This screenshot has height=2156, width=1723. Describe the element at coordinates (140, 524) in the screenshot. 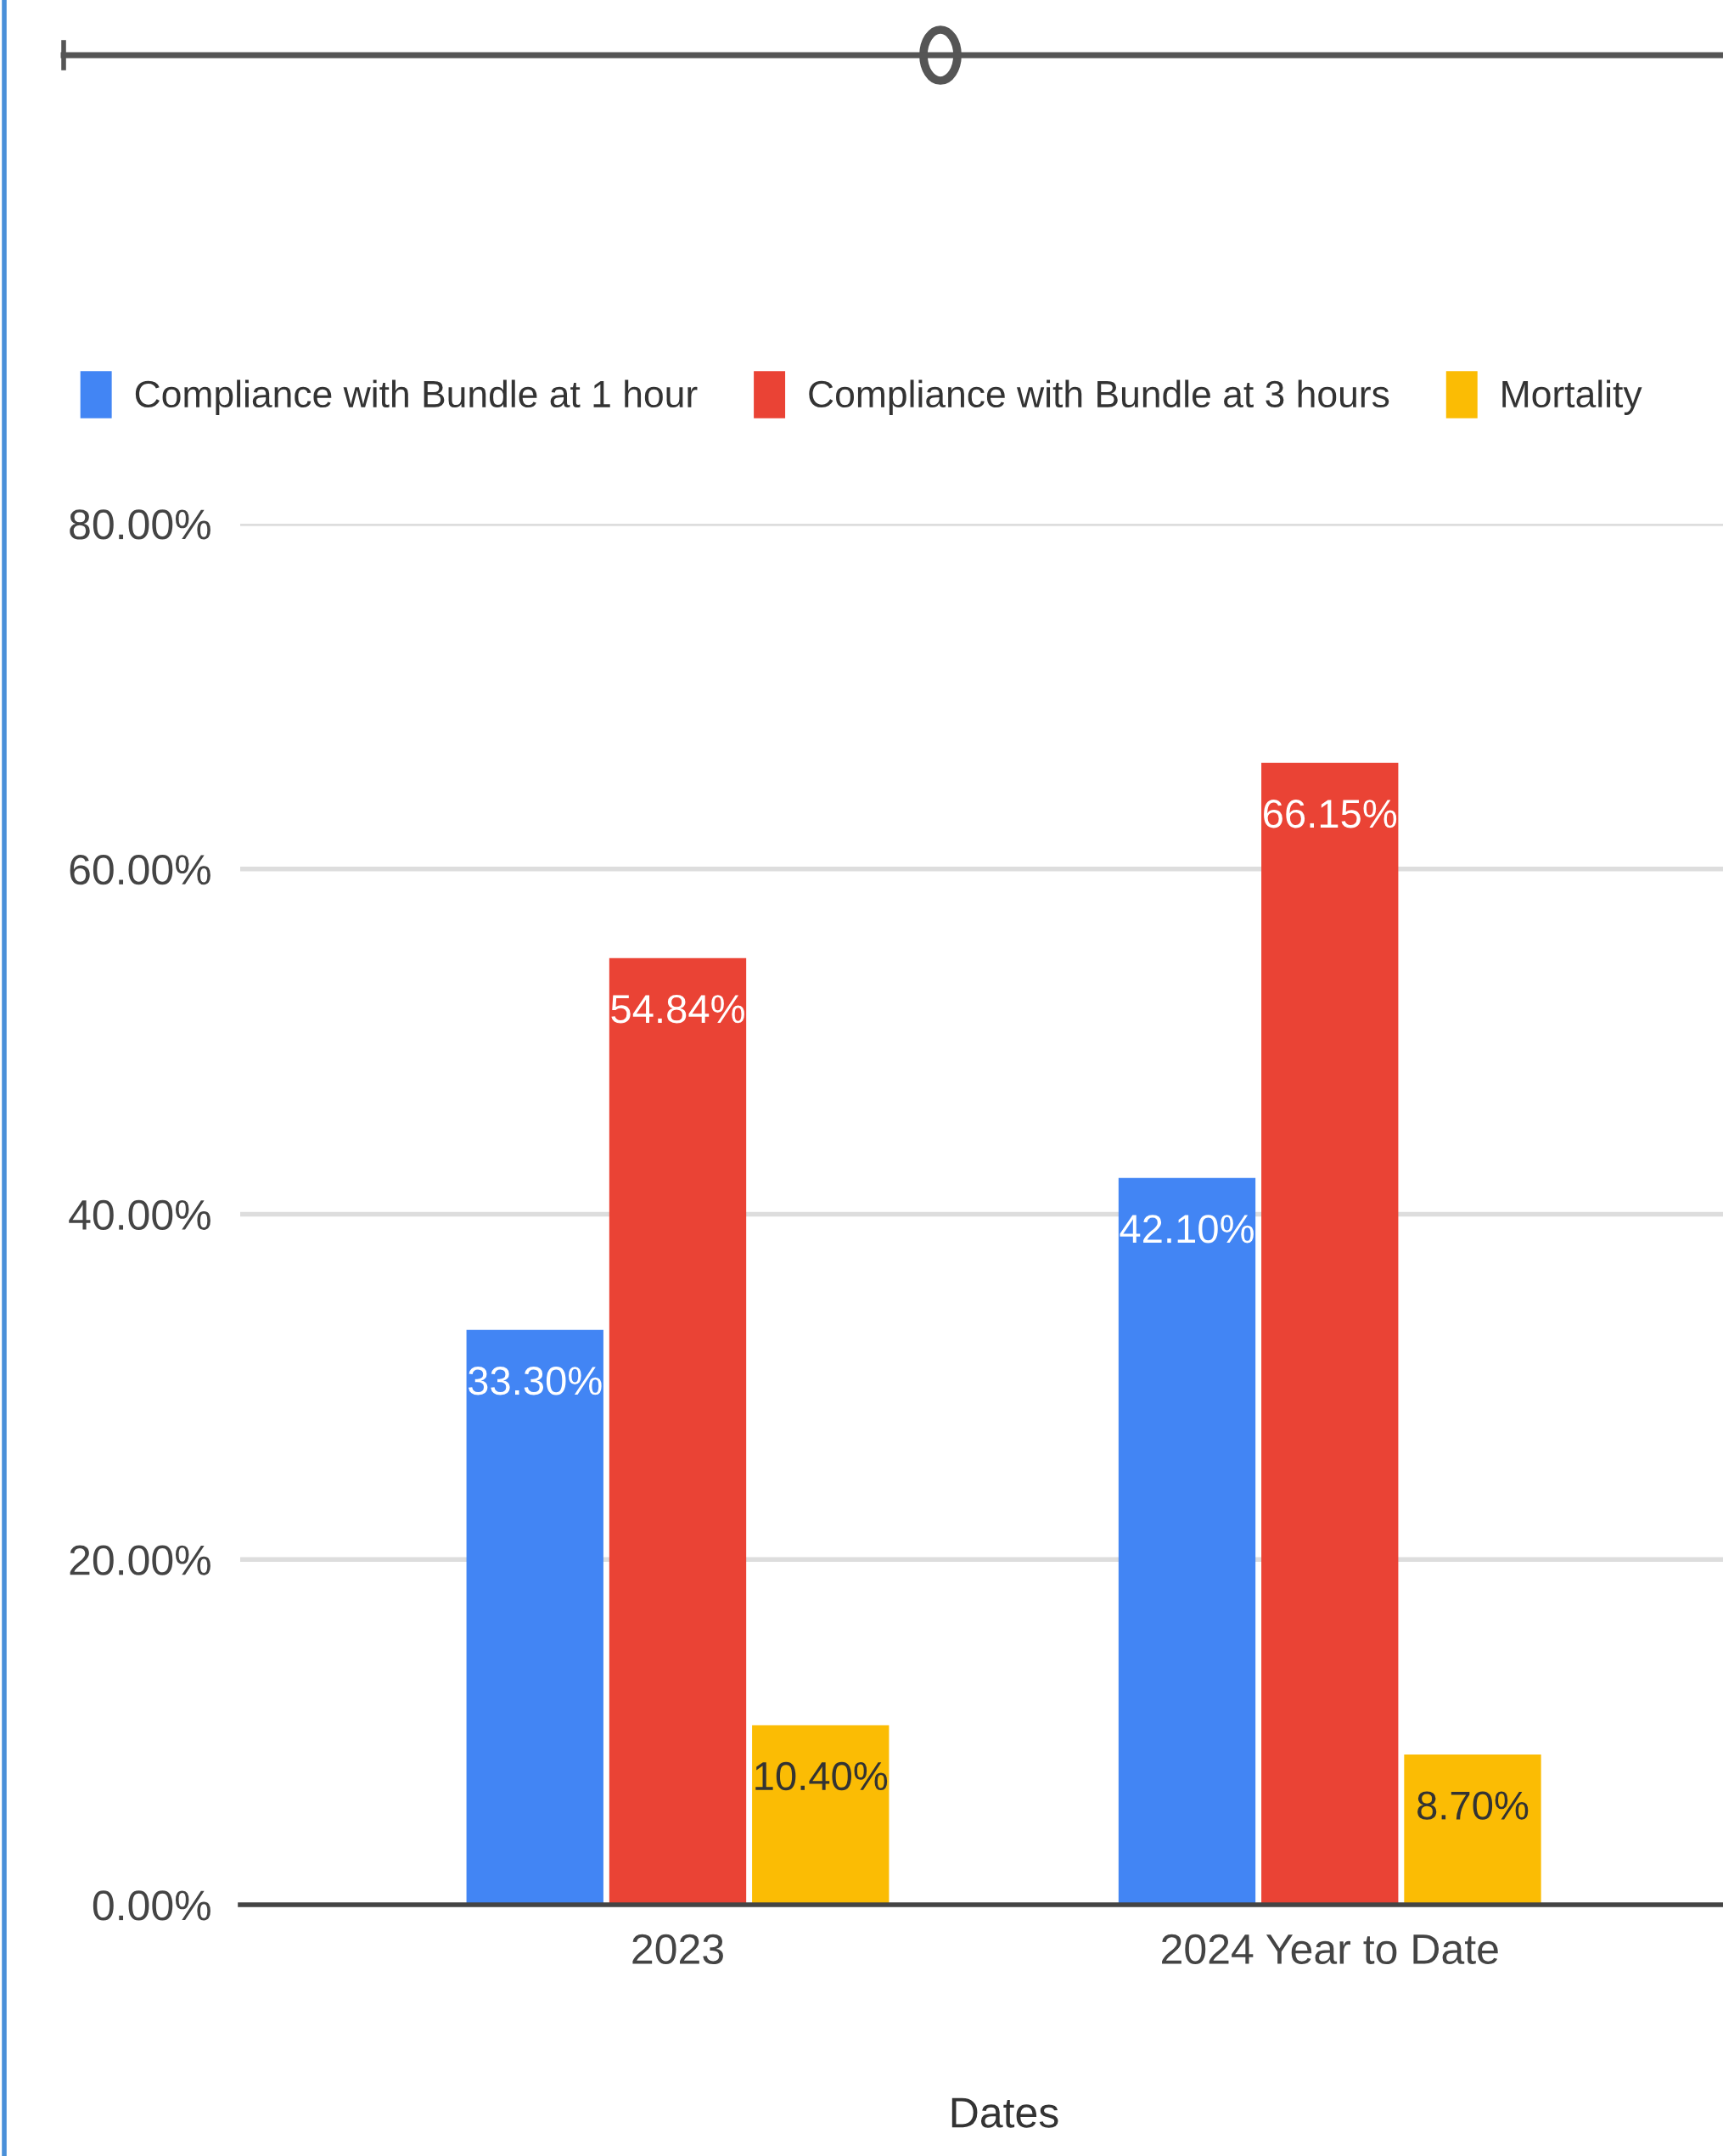

I see `y-tick-label: 80.00%` at that location.